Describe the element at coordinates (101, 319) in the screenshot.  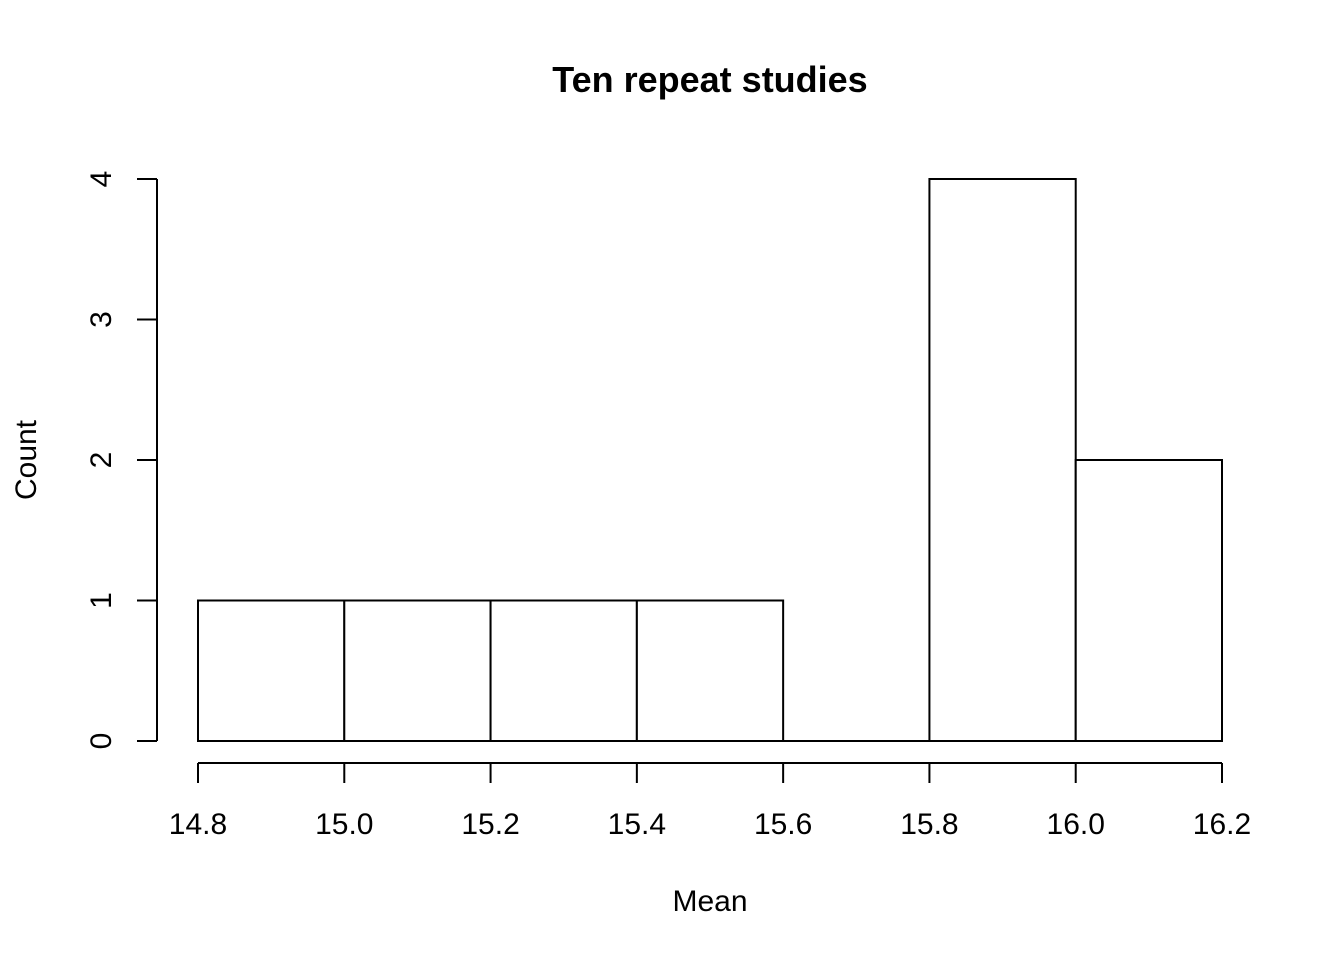
I see `y-tick-label: 3` at that location.